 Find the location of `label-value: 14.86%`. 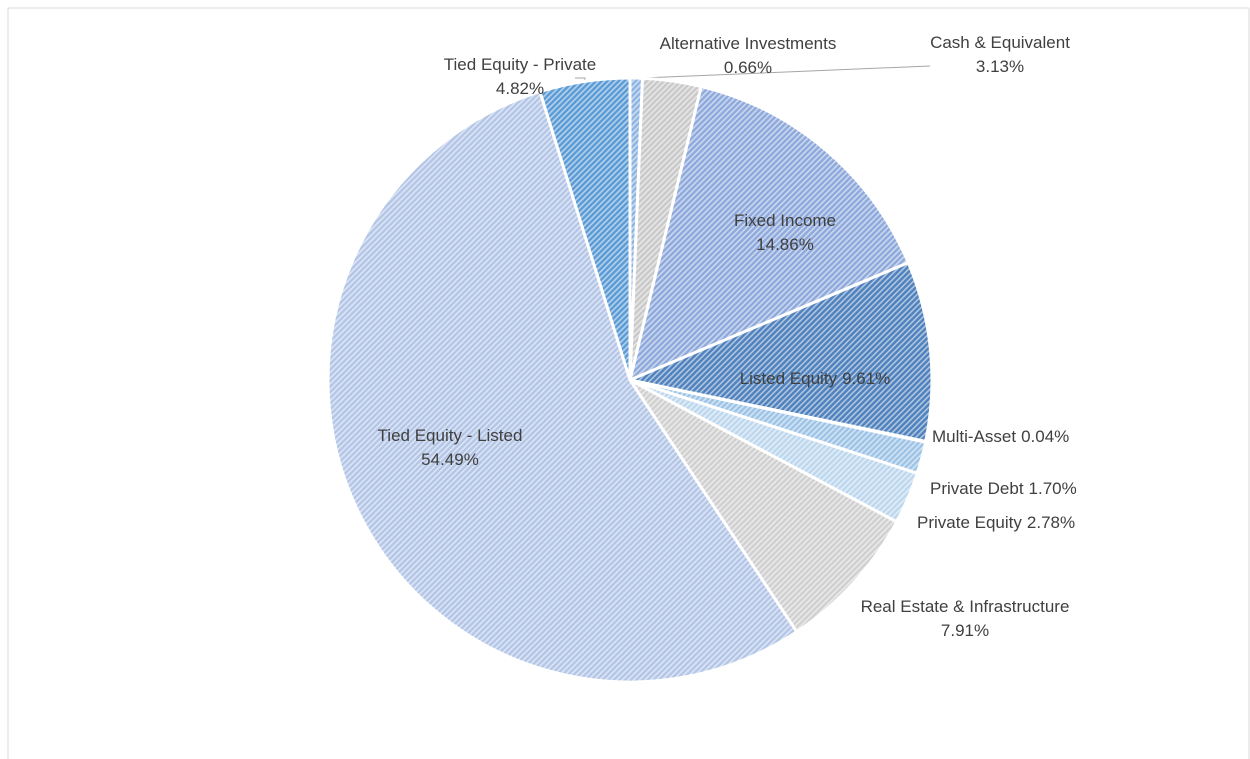

label-value: 14.86% is located at coordinates (785, 244).